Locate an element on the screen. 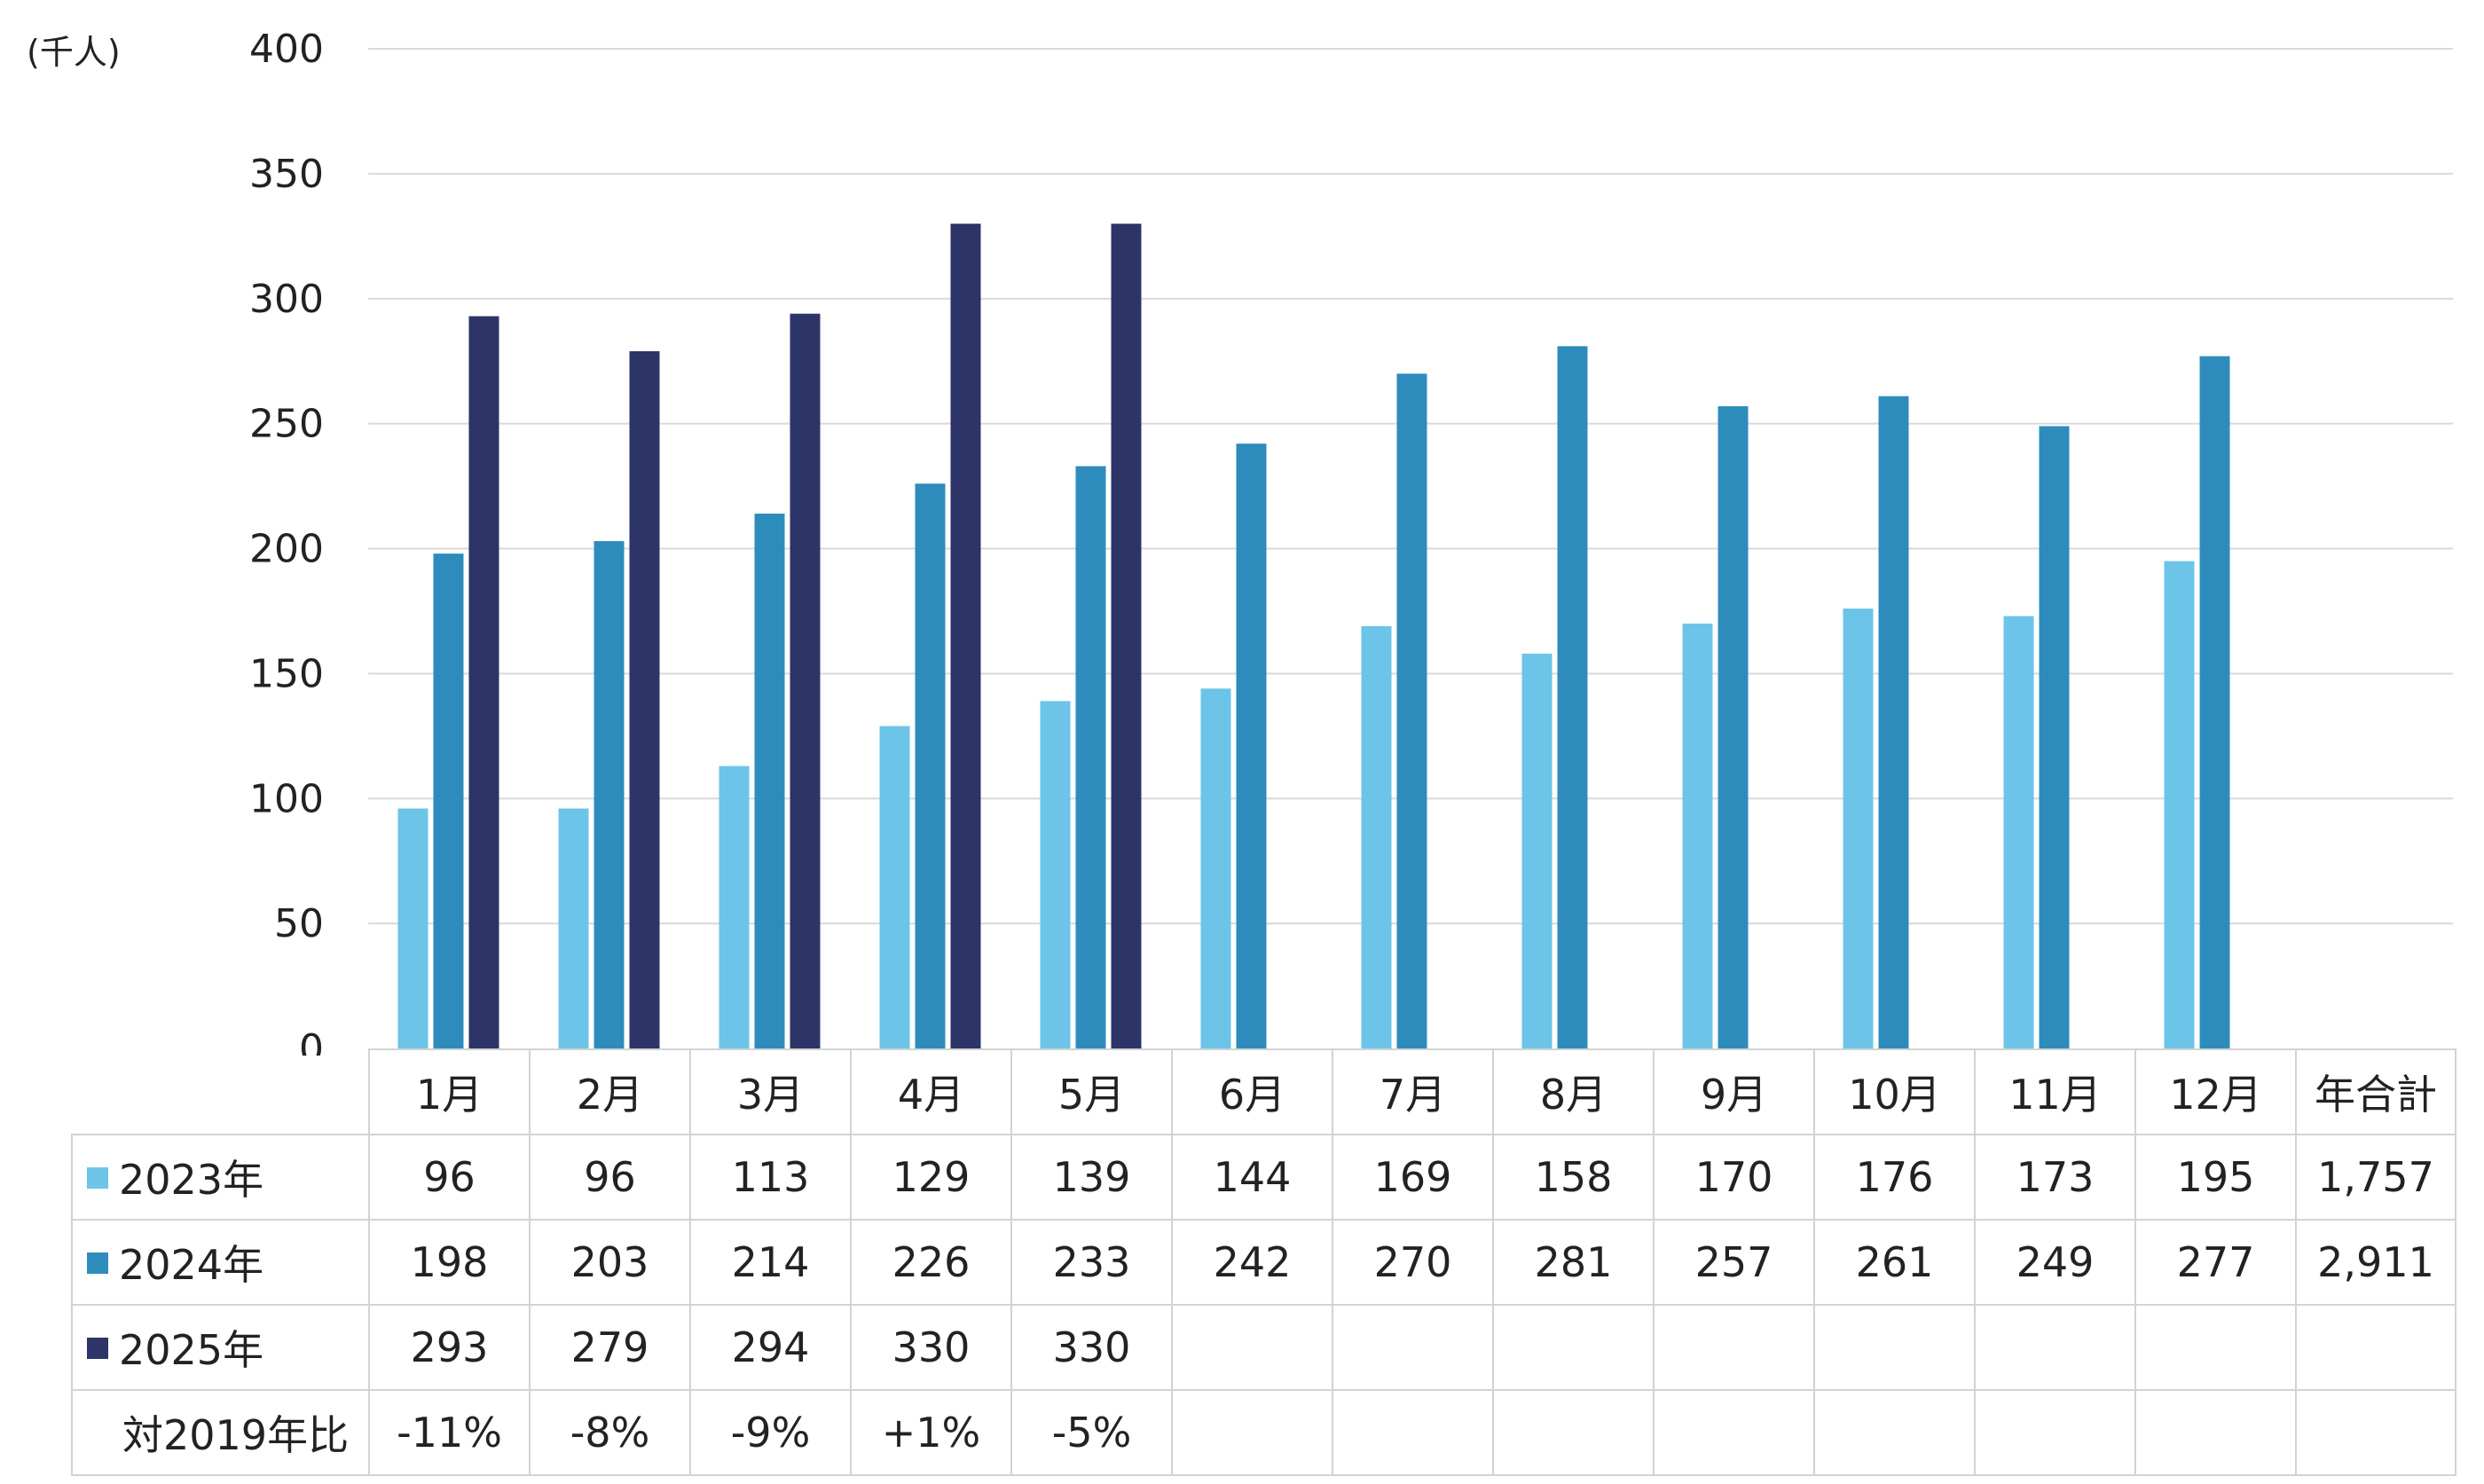 The width and height of the screenshot is (2484, 1484). table-cell: 195 is located at coordinates (2215, 1177).